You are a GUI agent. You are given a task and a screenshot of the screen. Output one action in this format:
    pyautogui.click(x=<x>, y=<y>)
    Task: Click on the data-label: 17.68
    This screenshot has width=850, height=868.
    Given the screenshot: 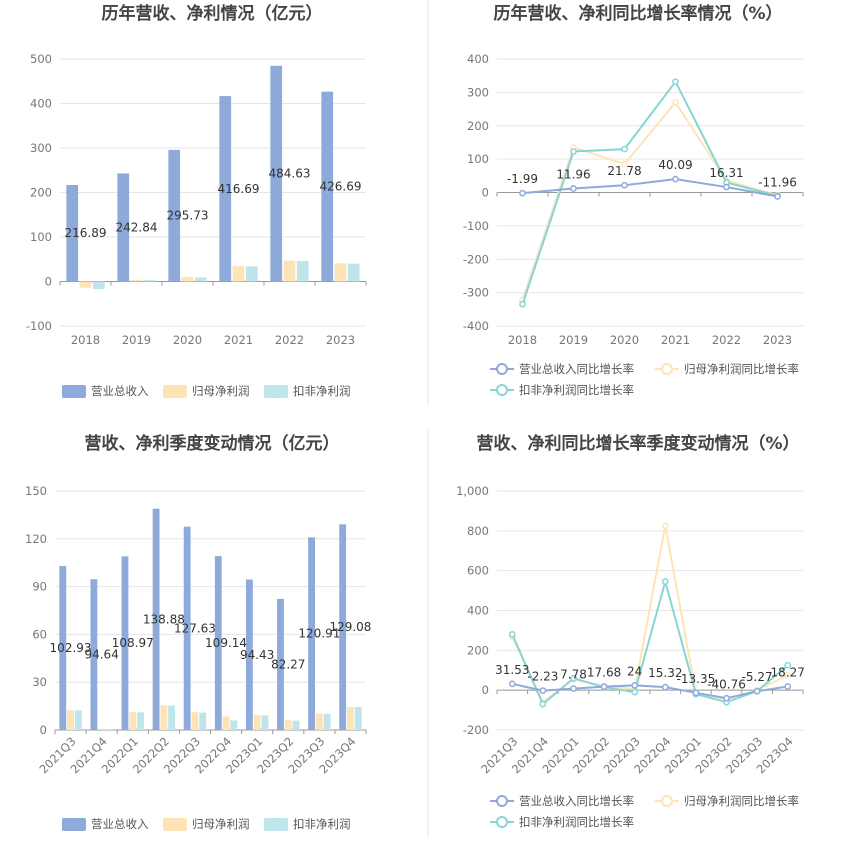 What is the action you would take?
    pyautogui.click(x=604, y=673)
    